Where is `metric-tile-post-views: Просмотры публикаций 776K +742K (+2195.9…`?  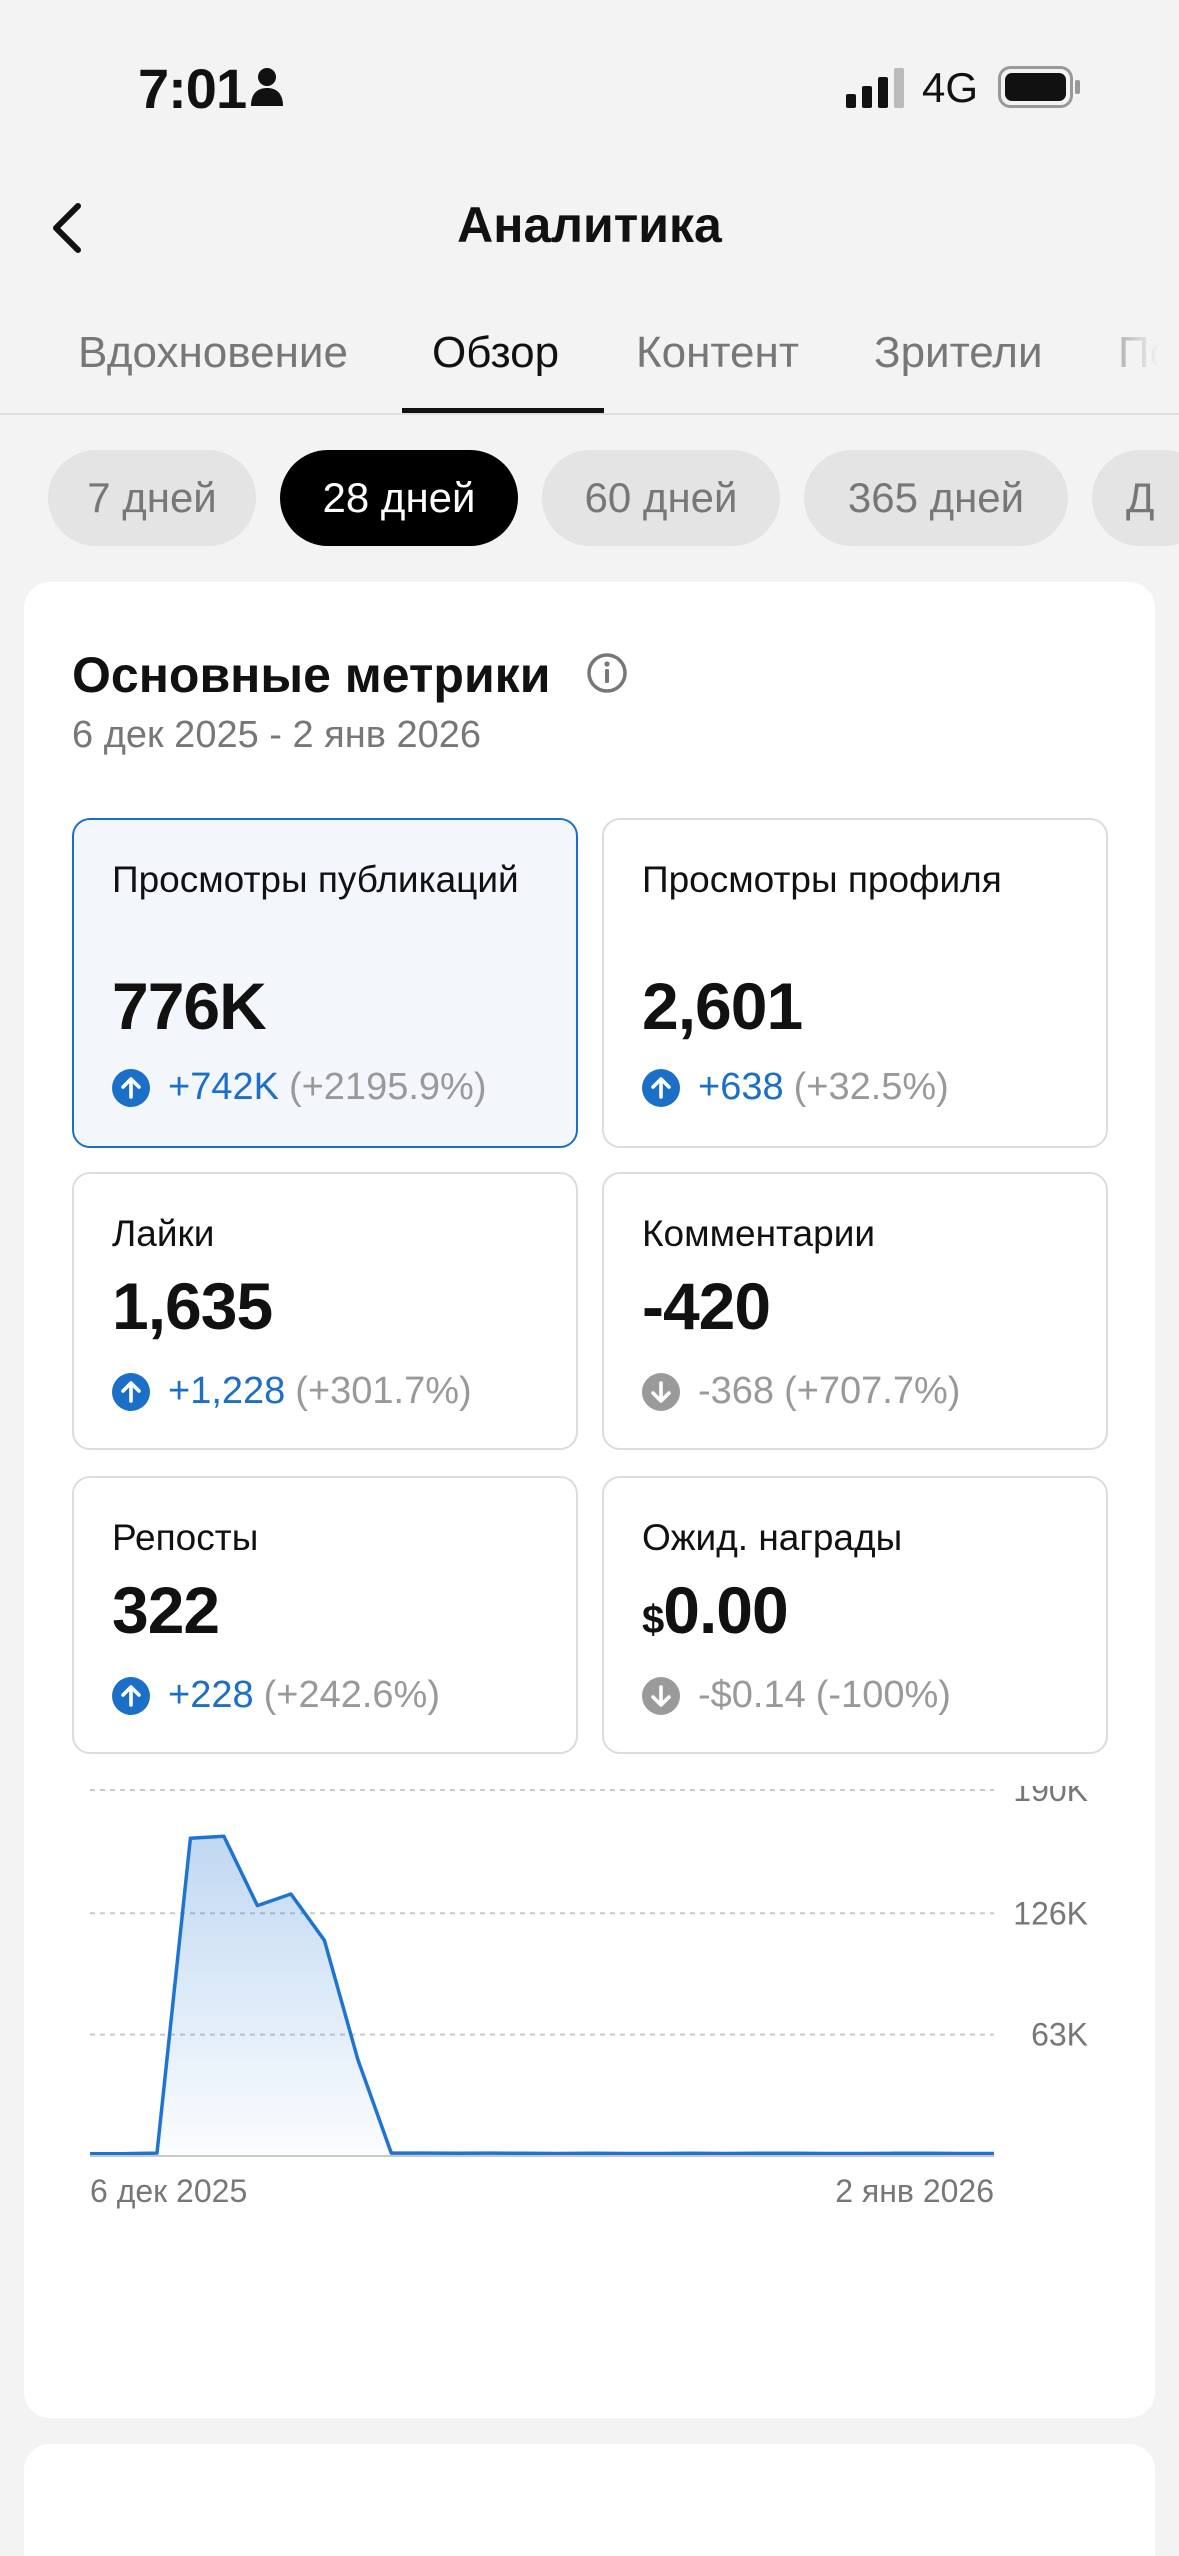 metric-tile-post-views: Просмотры публикаций 776K +742K (+2195.9… is located at coordinates (325, 983).